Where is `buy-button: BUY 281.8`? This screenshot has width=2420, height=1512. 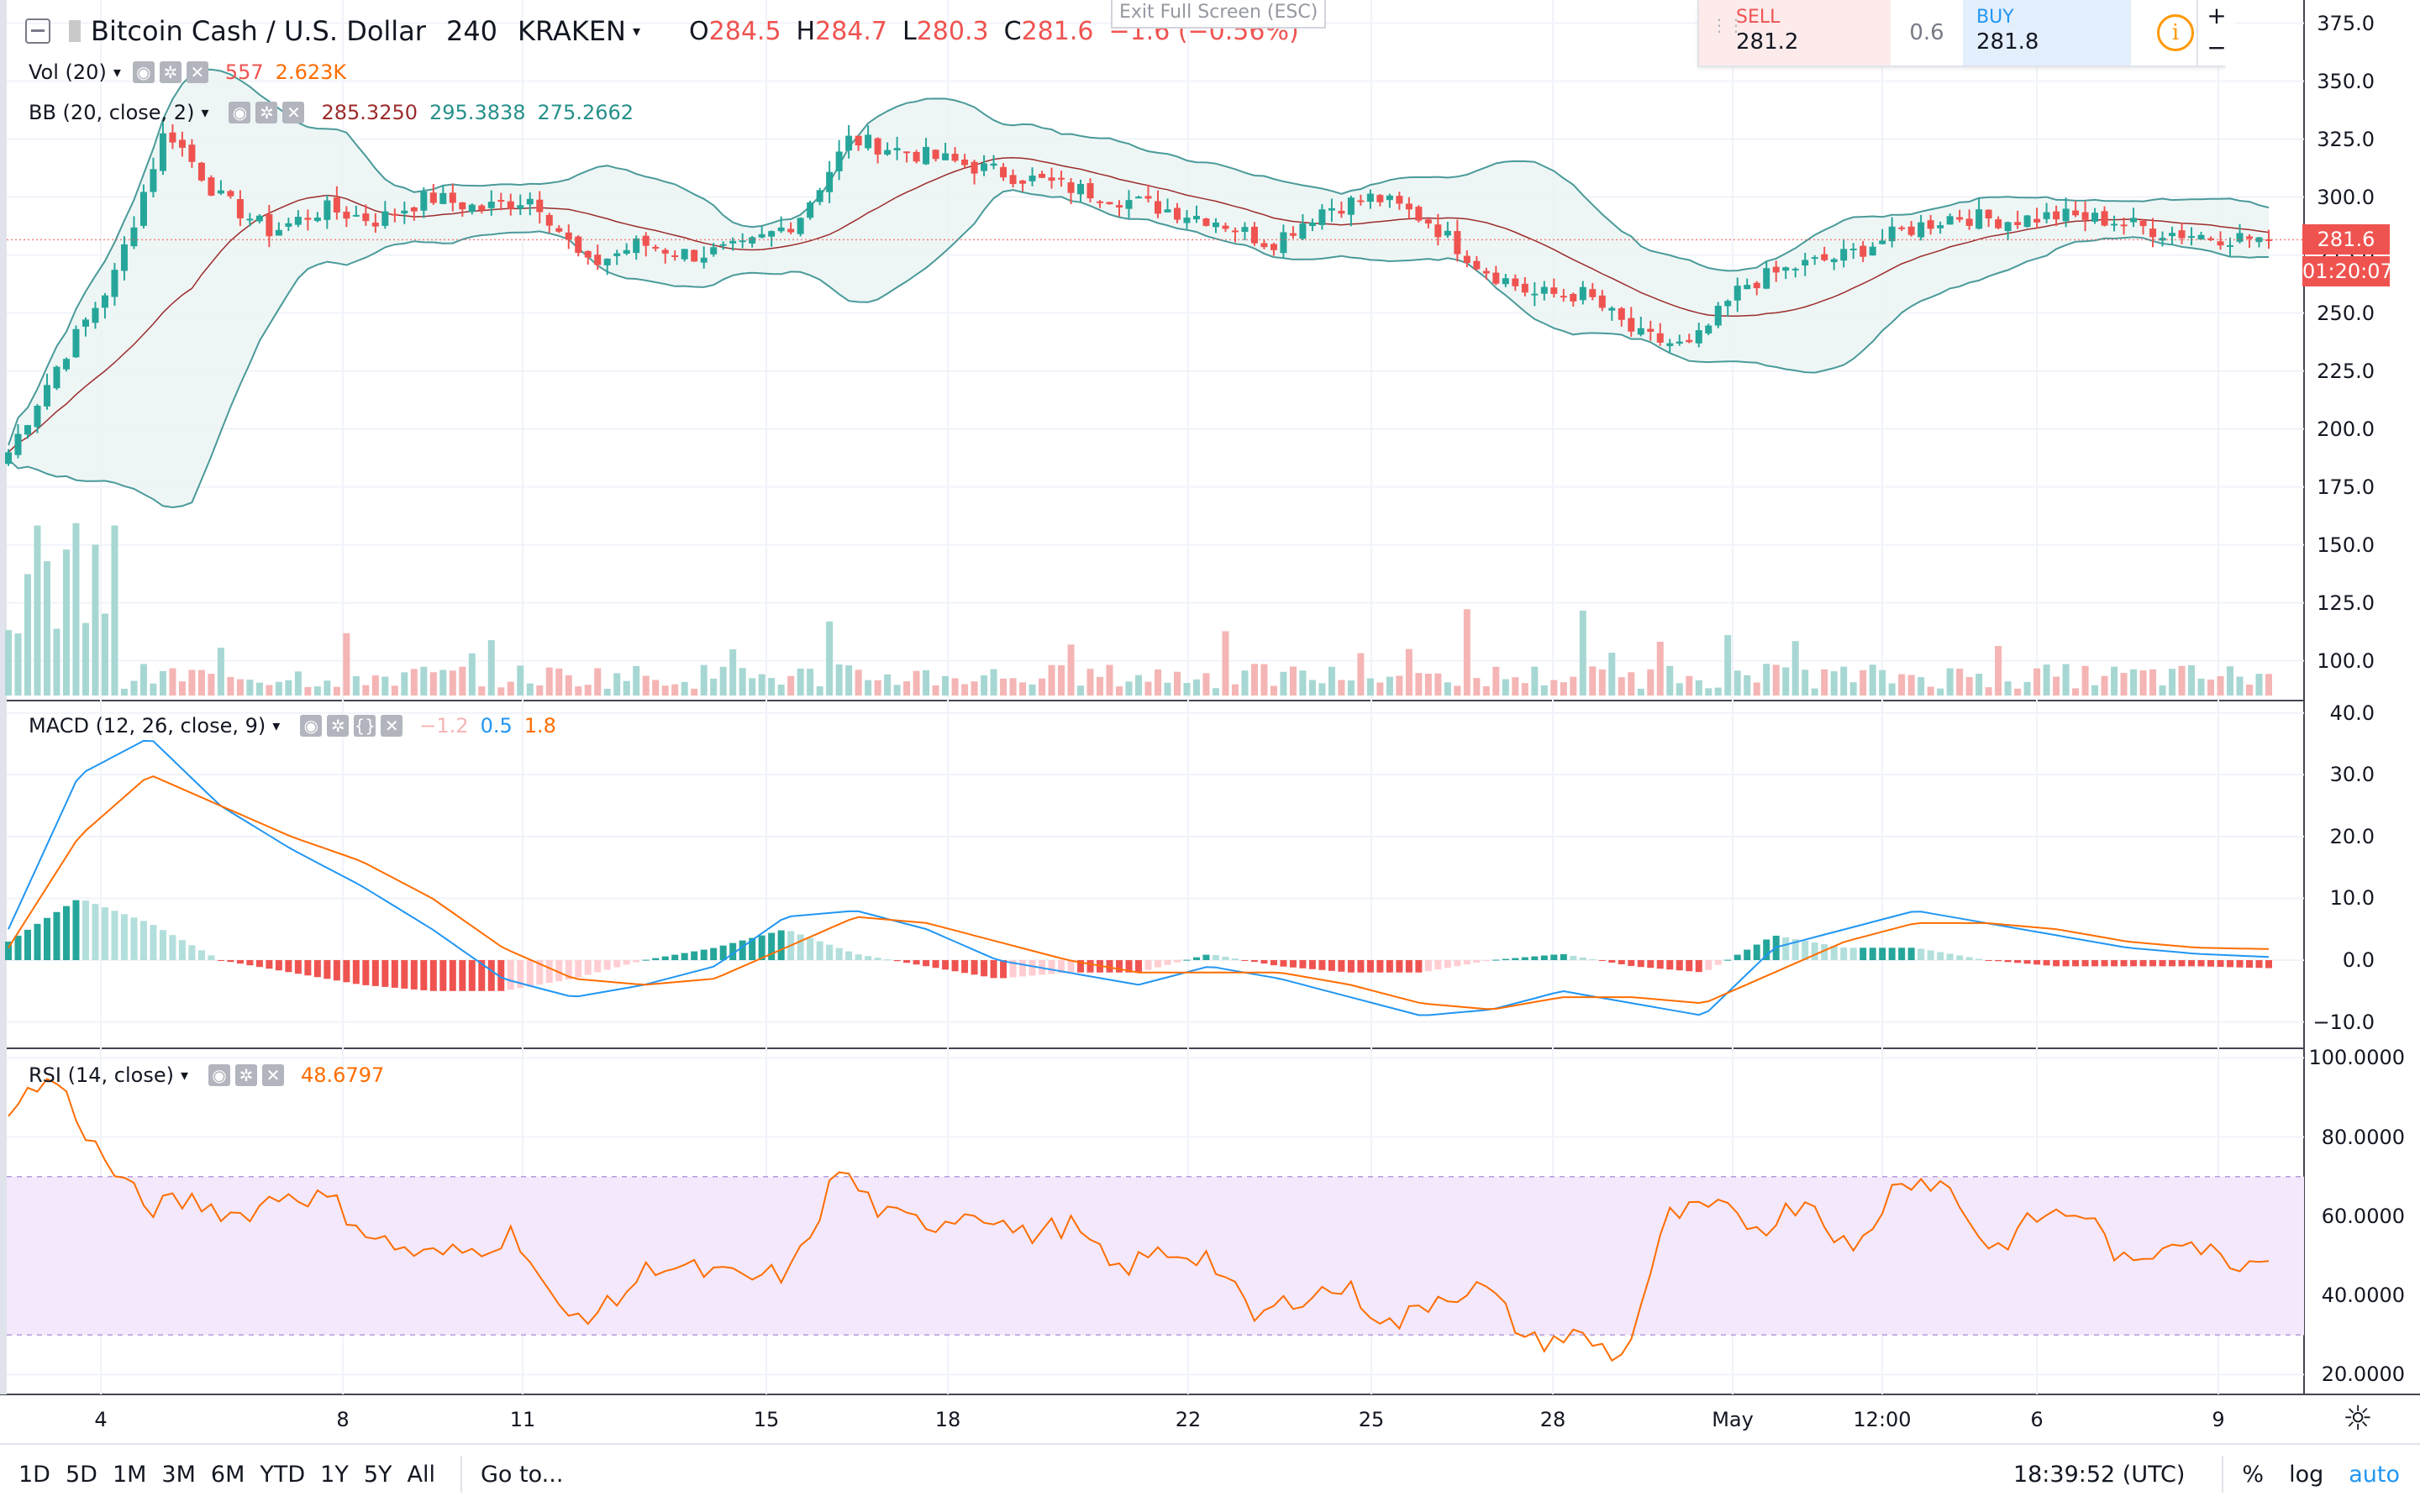 buy-button: BUY 281.8 is located at coordinates (2047, 33).